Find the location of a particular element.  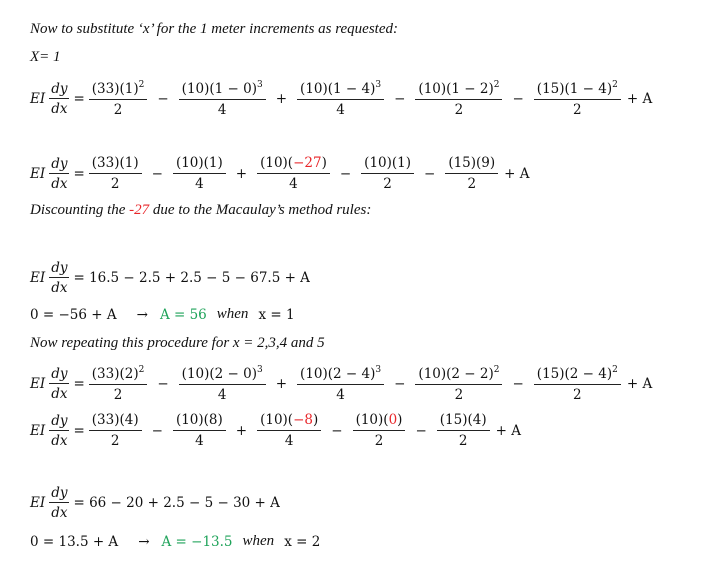

equation-6: EI dy dx = 66 − 20 + 2.5 − 5 − 30 + A is located at coordinates (155, 503).